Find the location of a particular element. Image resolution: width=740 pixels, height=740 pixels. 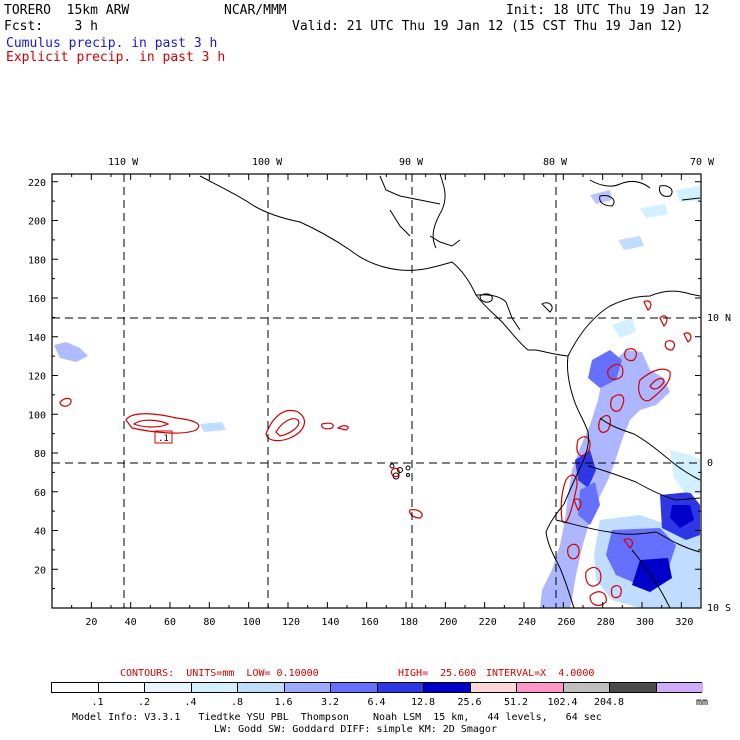

x-tick-label: 320 is located at coordinates (684, 622).